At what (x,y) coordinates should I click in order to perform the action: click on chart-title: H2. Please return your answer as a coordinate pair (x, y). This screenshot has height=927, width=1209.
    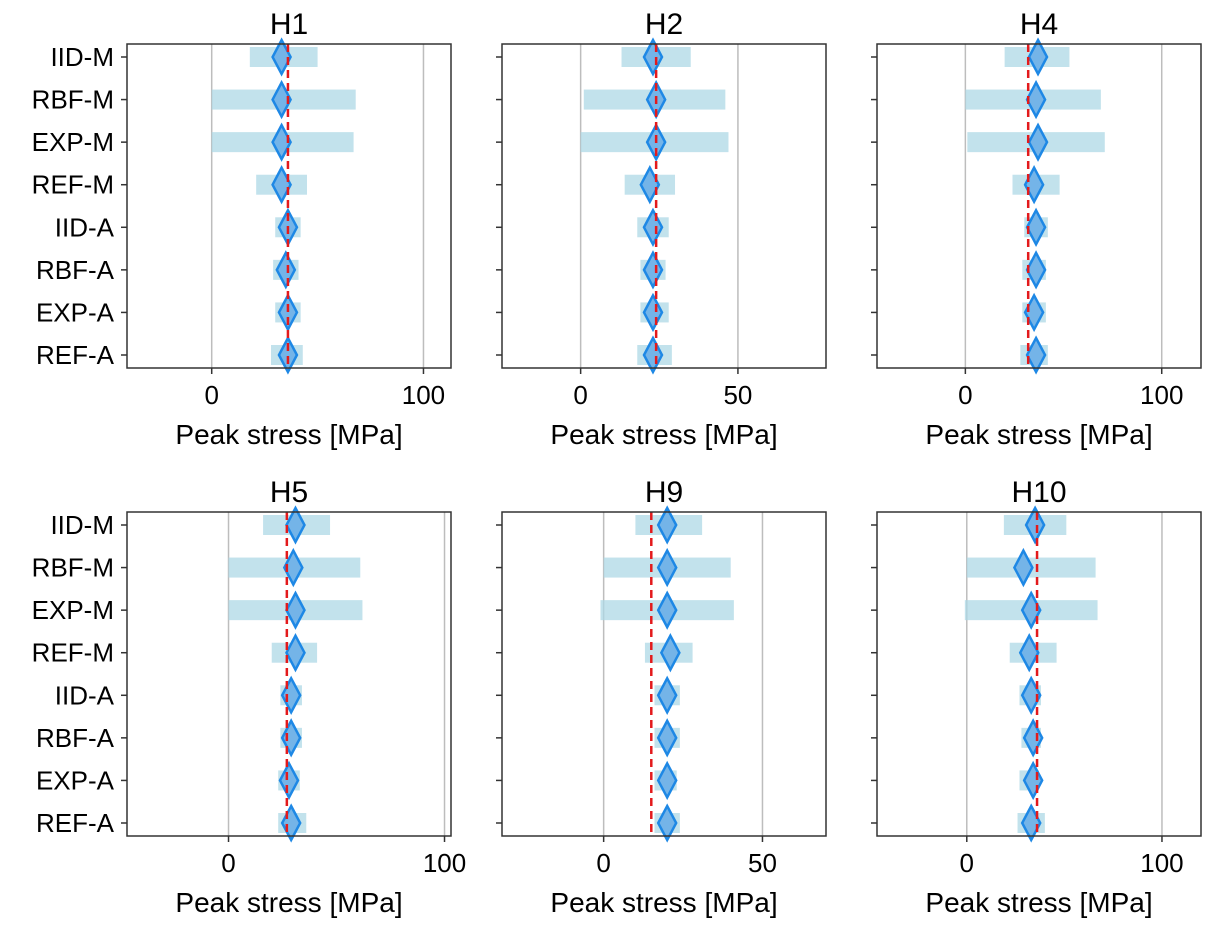
    Looking at the image, I should click on (664, 24).